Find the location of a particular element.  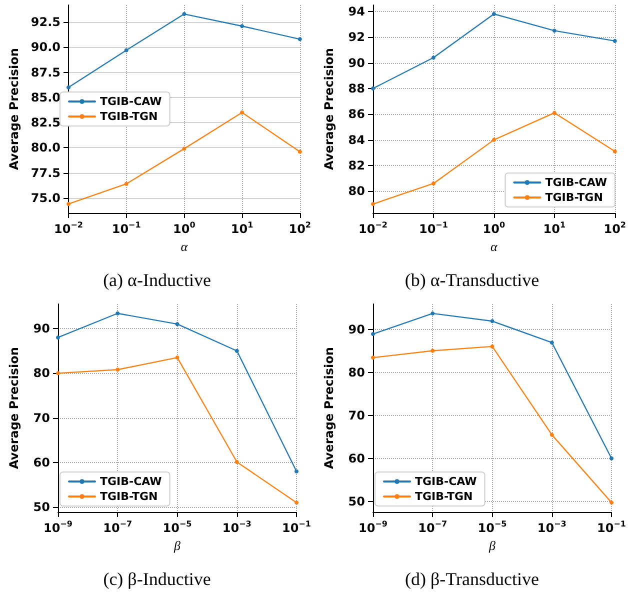

y-tick-label: 90.0 is located at coordinates (45, 47).